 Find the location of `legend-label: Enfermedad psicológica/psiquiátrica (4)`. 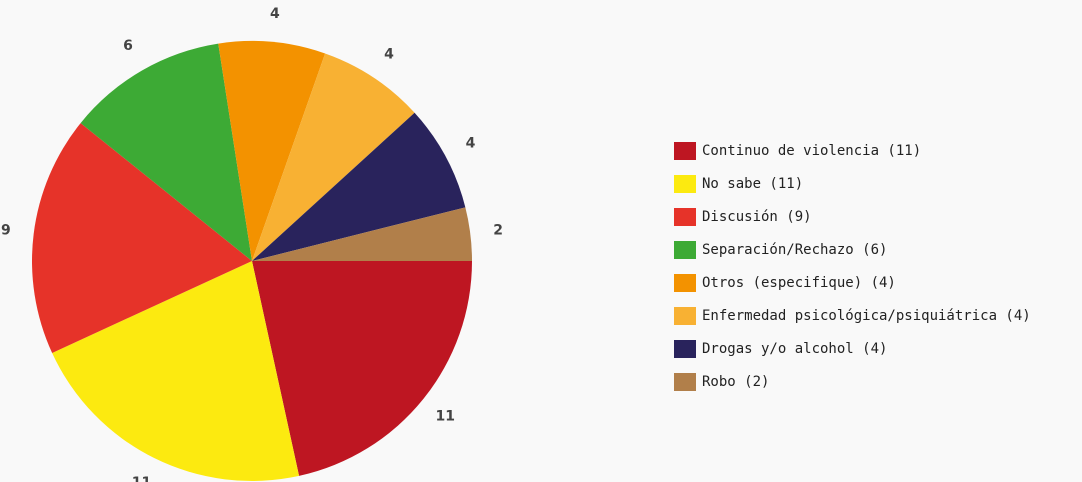

legend-label: Enfermedad psicológica/psiquiátrica (4) is located at coordinates (866, 316).